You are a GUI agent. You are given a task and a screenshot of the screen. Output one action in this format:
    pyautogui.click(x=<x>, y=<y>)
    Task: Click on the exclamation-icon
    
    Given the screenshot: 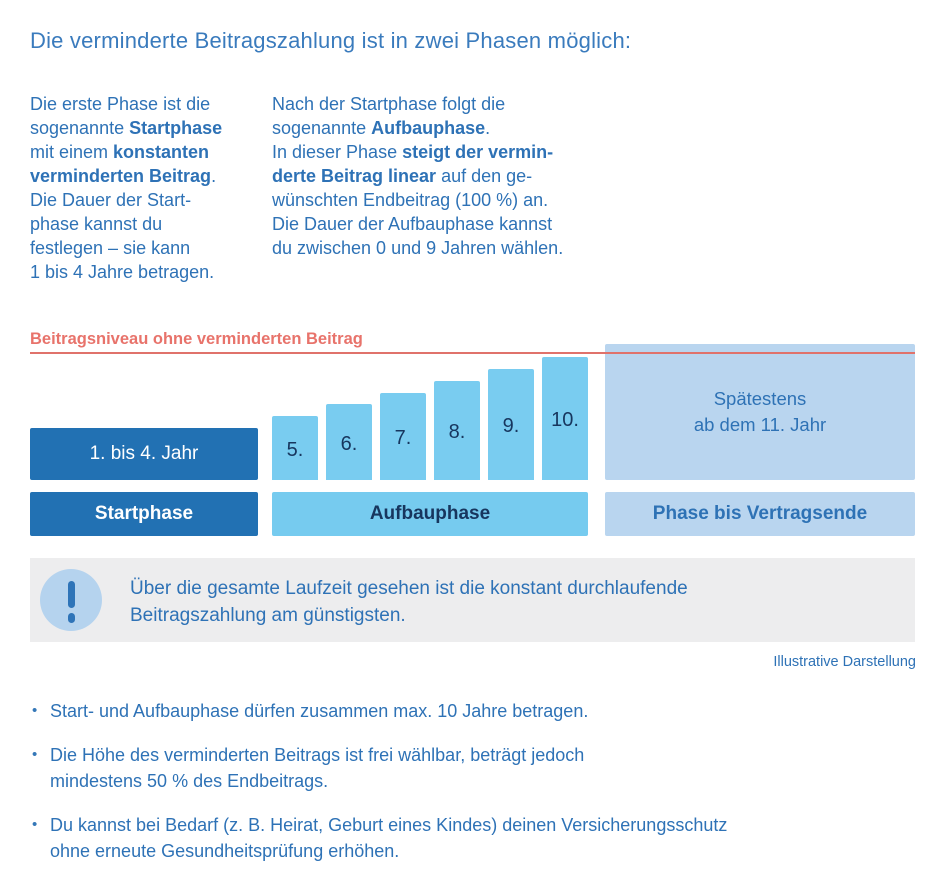 What is the action you would take?
    pyautogui.click(x=71, y=600)
    